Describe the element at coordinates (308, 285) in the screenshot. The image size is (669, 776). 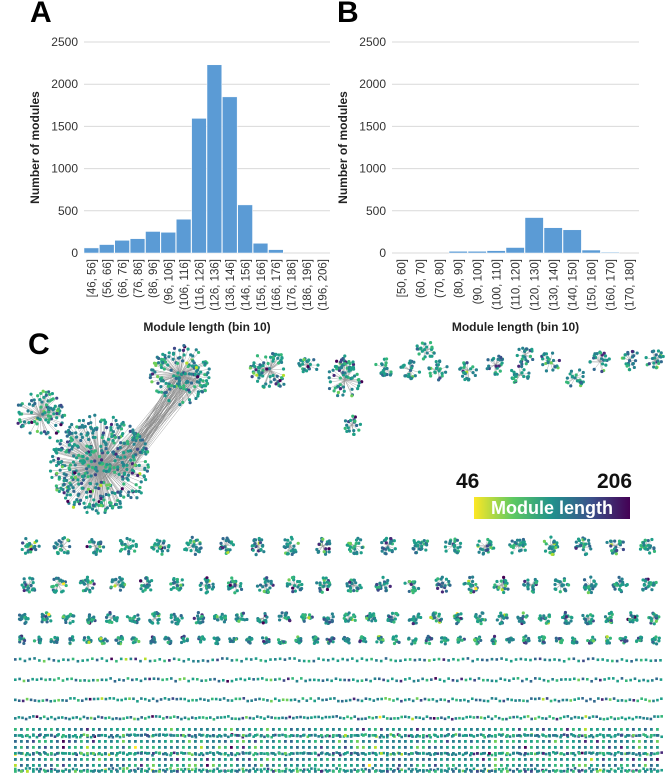
I see `x-tick-label: (186, 196]` at that location.